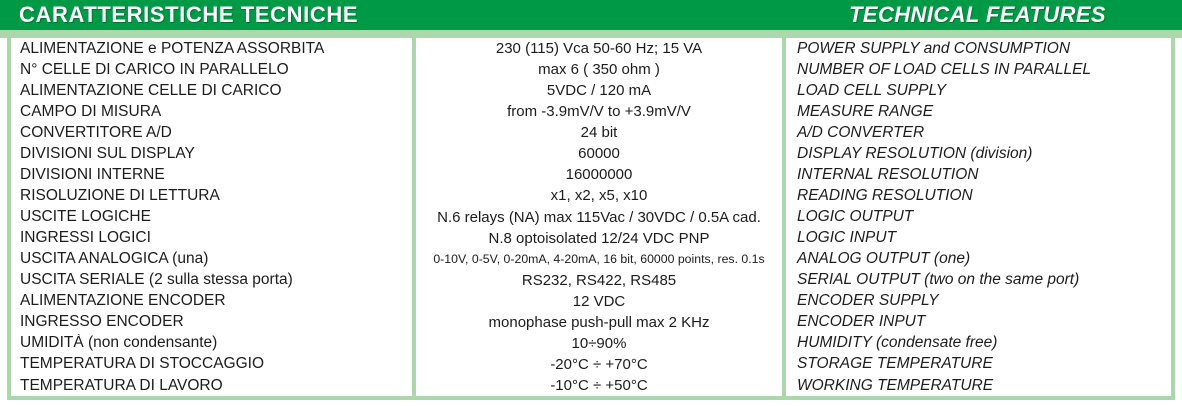 The image size is (1182, 406). What do you see at coordinates (121, 385) in the screenshot?
I see `spec-label-italian: TEMPERATURA DI LAVORO` at bounding box center [121, 385].